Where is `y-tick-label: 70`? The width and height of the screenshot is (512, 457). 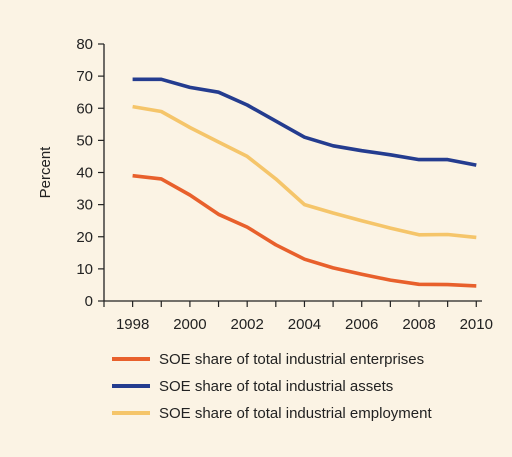 y-tick-label: 70 is located at coordinates (84, 76).